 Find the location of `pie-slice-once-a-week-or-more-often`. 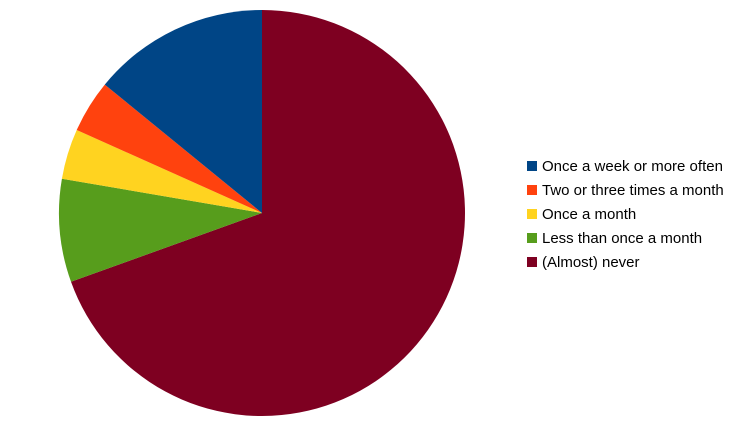

pie-slice-once-a-week-or-more-often is located at coordinates (183, 111).